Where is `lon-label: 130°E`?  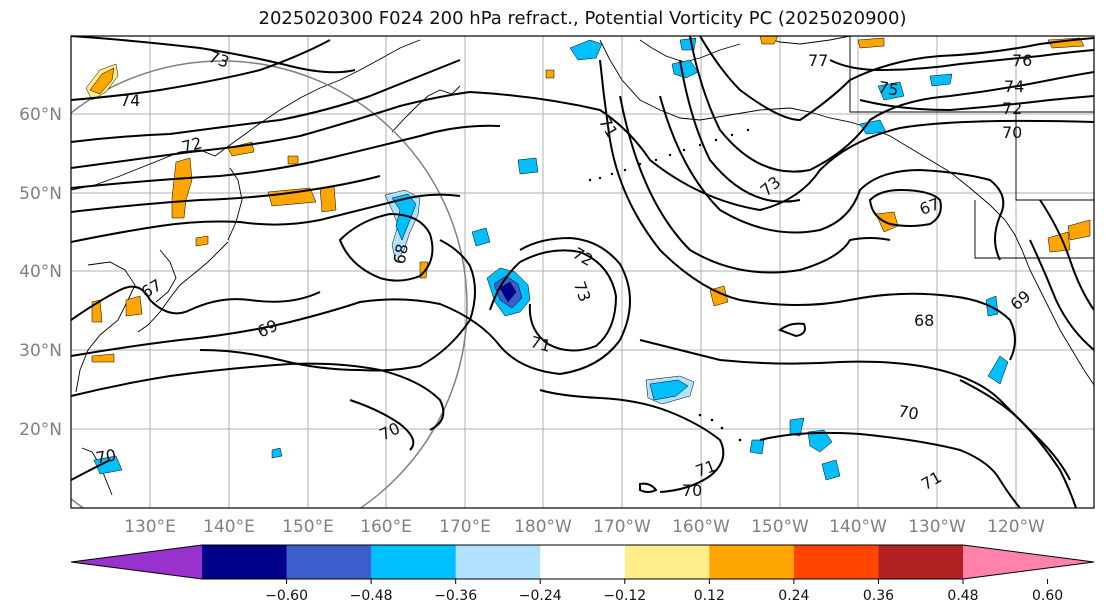 lon-label: 130°E is located at coordinates (150, 527).